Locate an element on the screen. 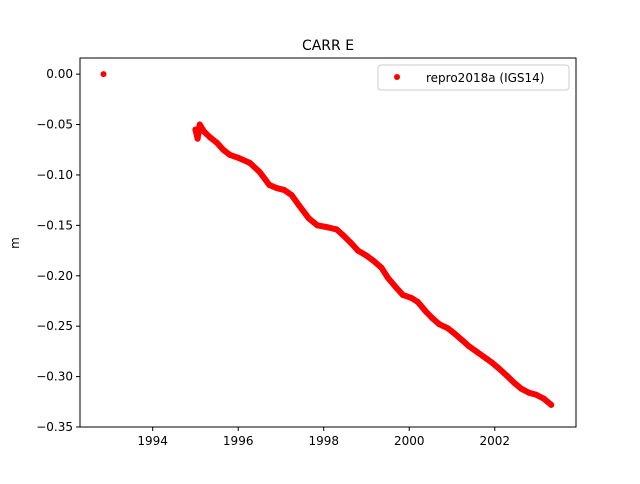  x-ticks: 1994 1996 1998 2000 2002 is located at coordinates (323, 437).